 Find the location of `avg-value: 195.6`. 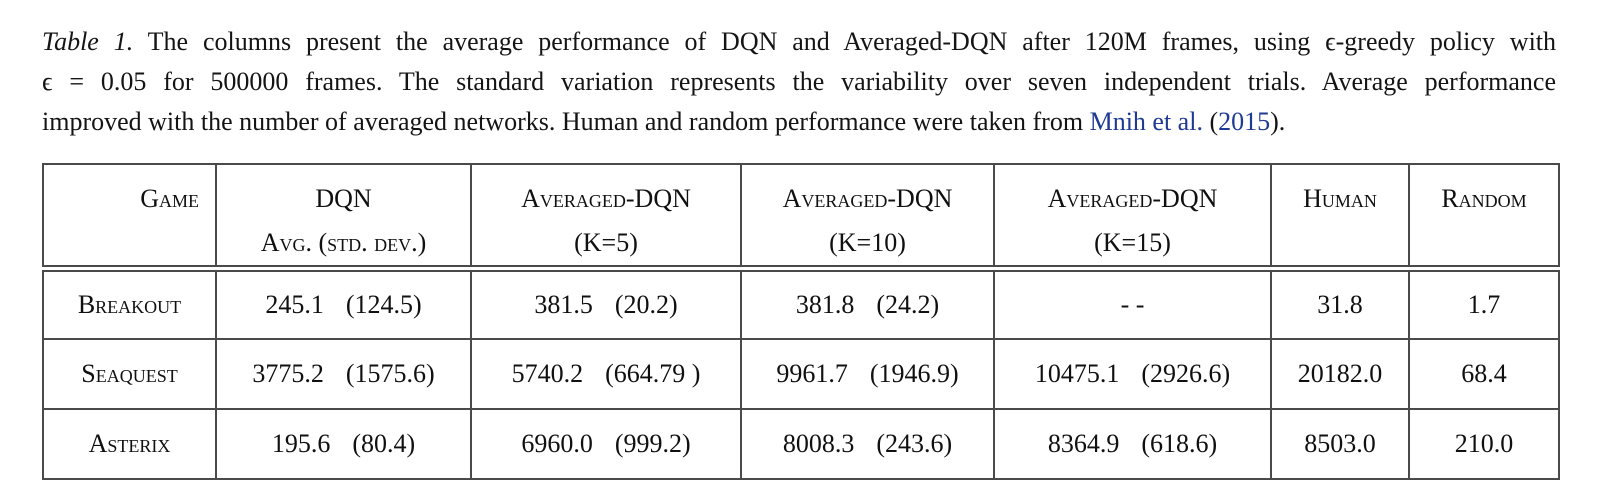

avg-value: 195.6 is located at coordinates (301, 443).